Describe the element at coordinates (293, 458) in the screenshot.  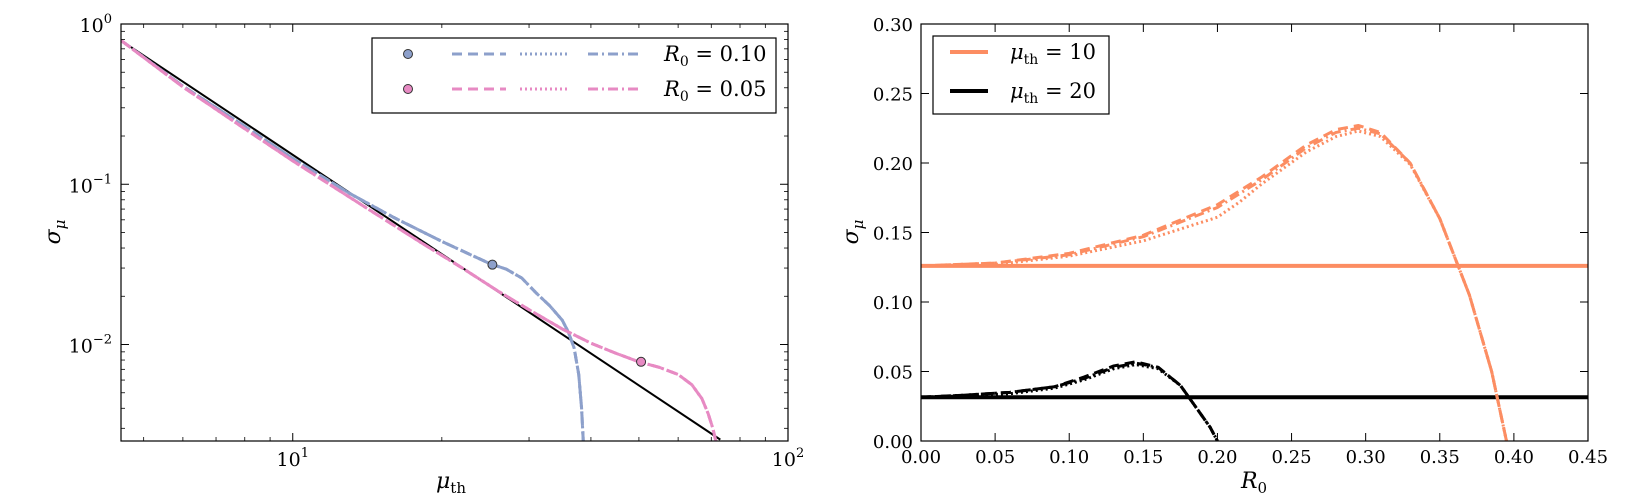
I see `left-x-tick-label: 10¹` at that location.